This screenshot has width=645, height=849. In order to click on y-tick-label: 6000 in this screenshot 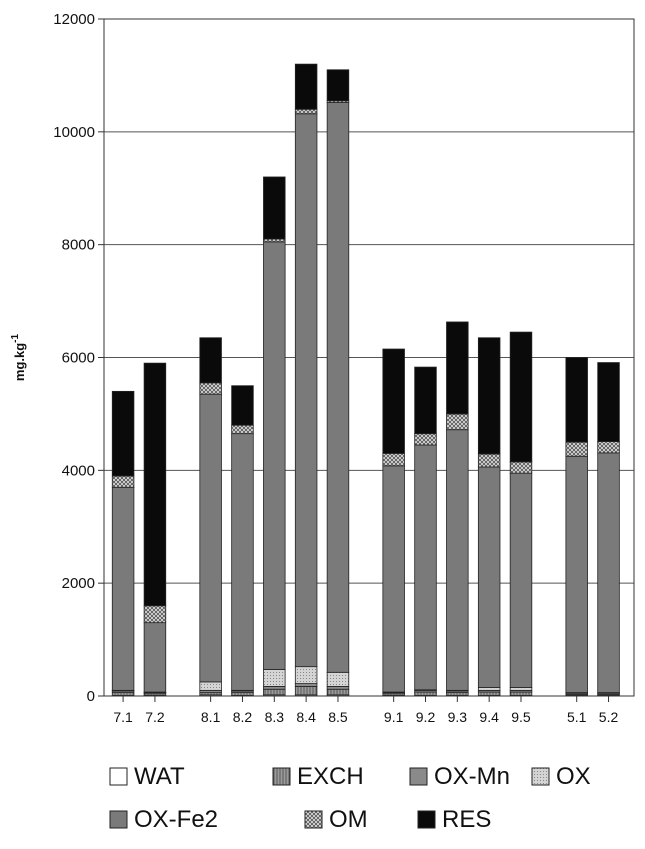, I will do `click(78, 358)`.